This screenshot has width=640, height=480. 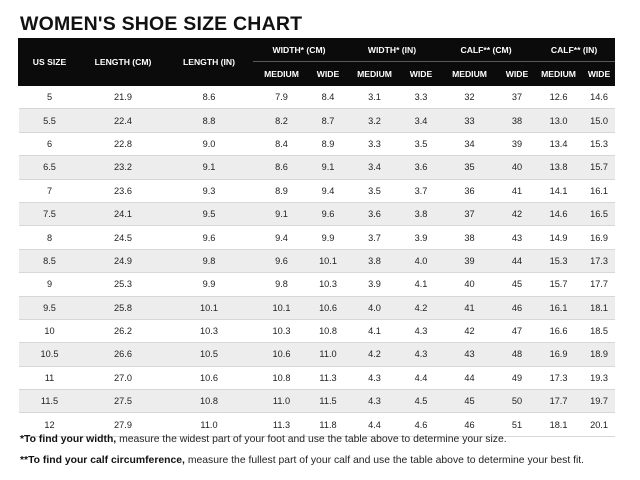 What do you see at coordinates (558, 261) in the screenshot?
I see `table-cell: 15.3` at bounding box center [558, 261].